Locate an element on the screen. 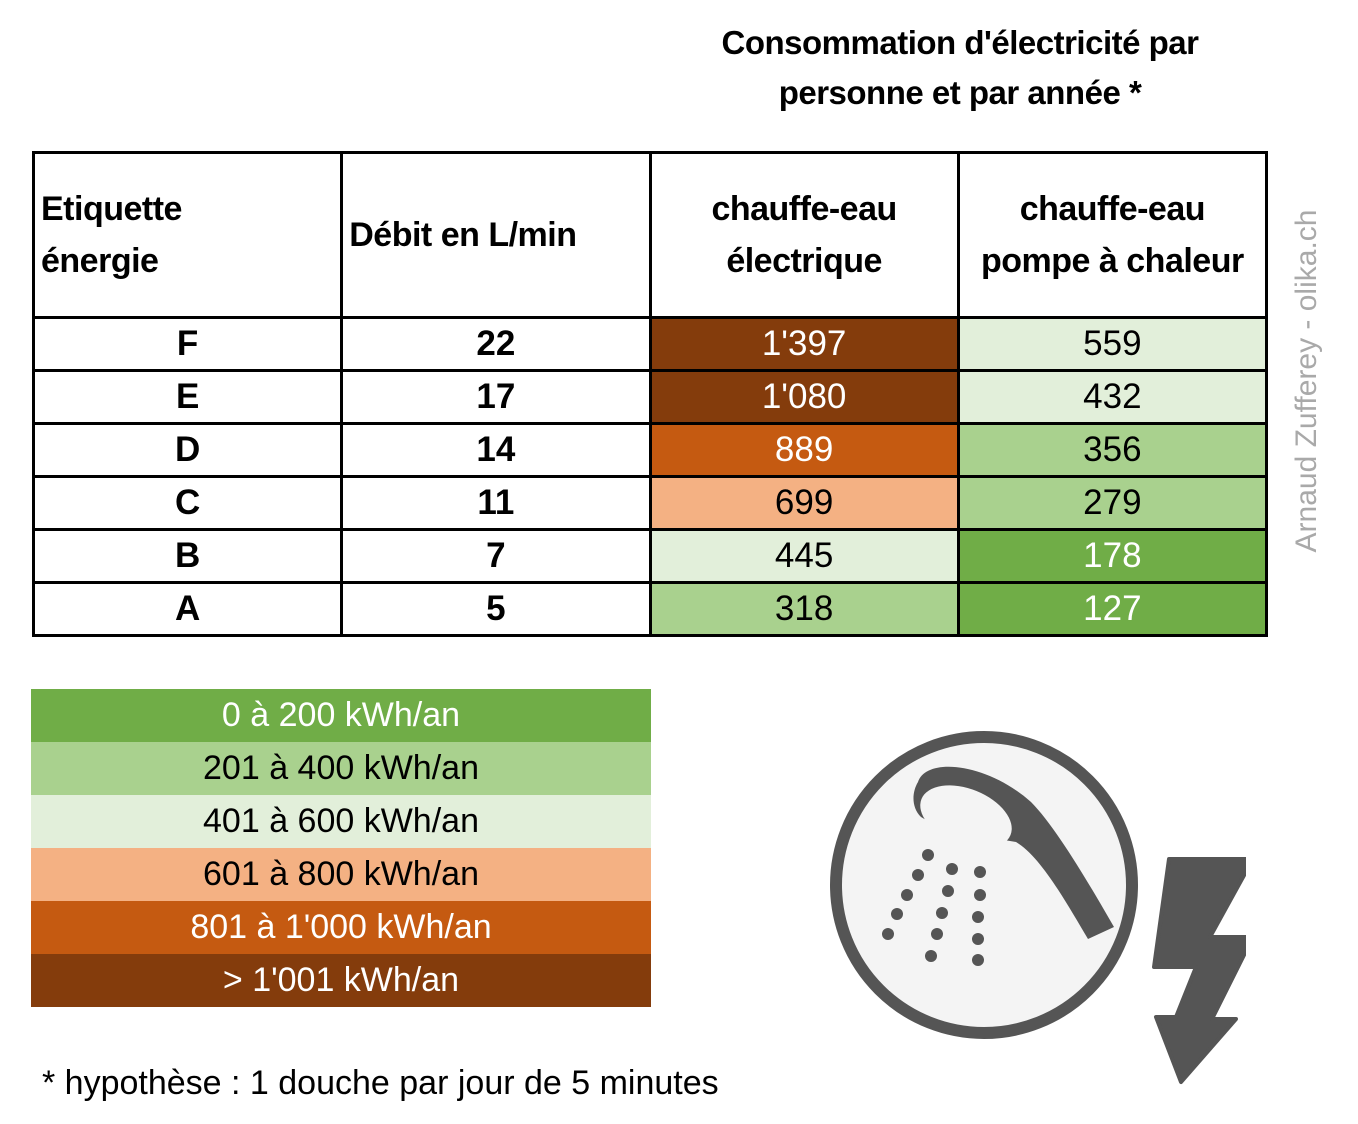 The height and width of the screenshot is (1124, 1358). flow-cell: 7 is located at coordinates (496, 556).